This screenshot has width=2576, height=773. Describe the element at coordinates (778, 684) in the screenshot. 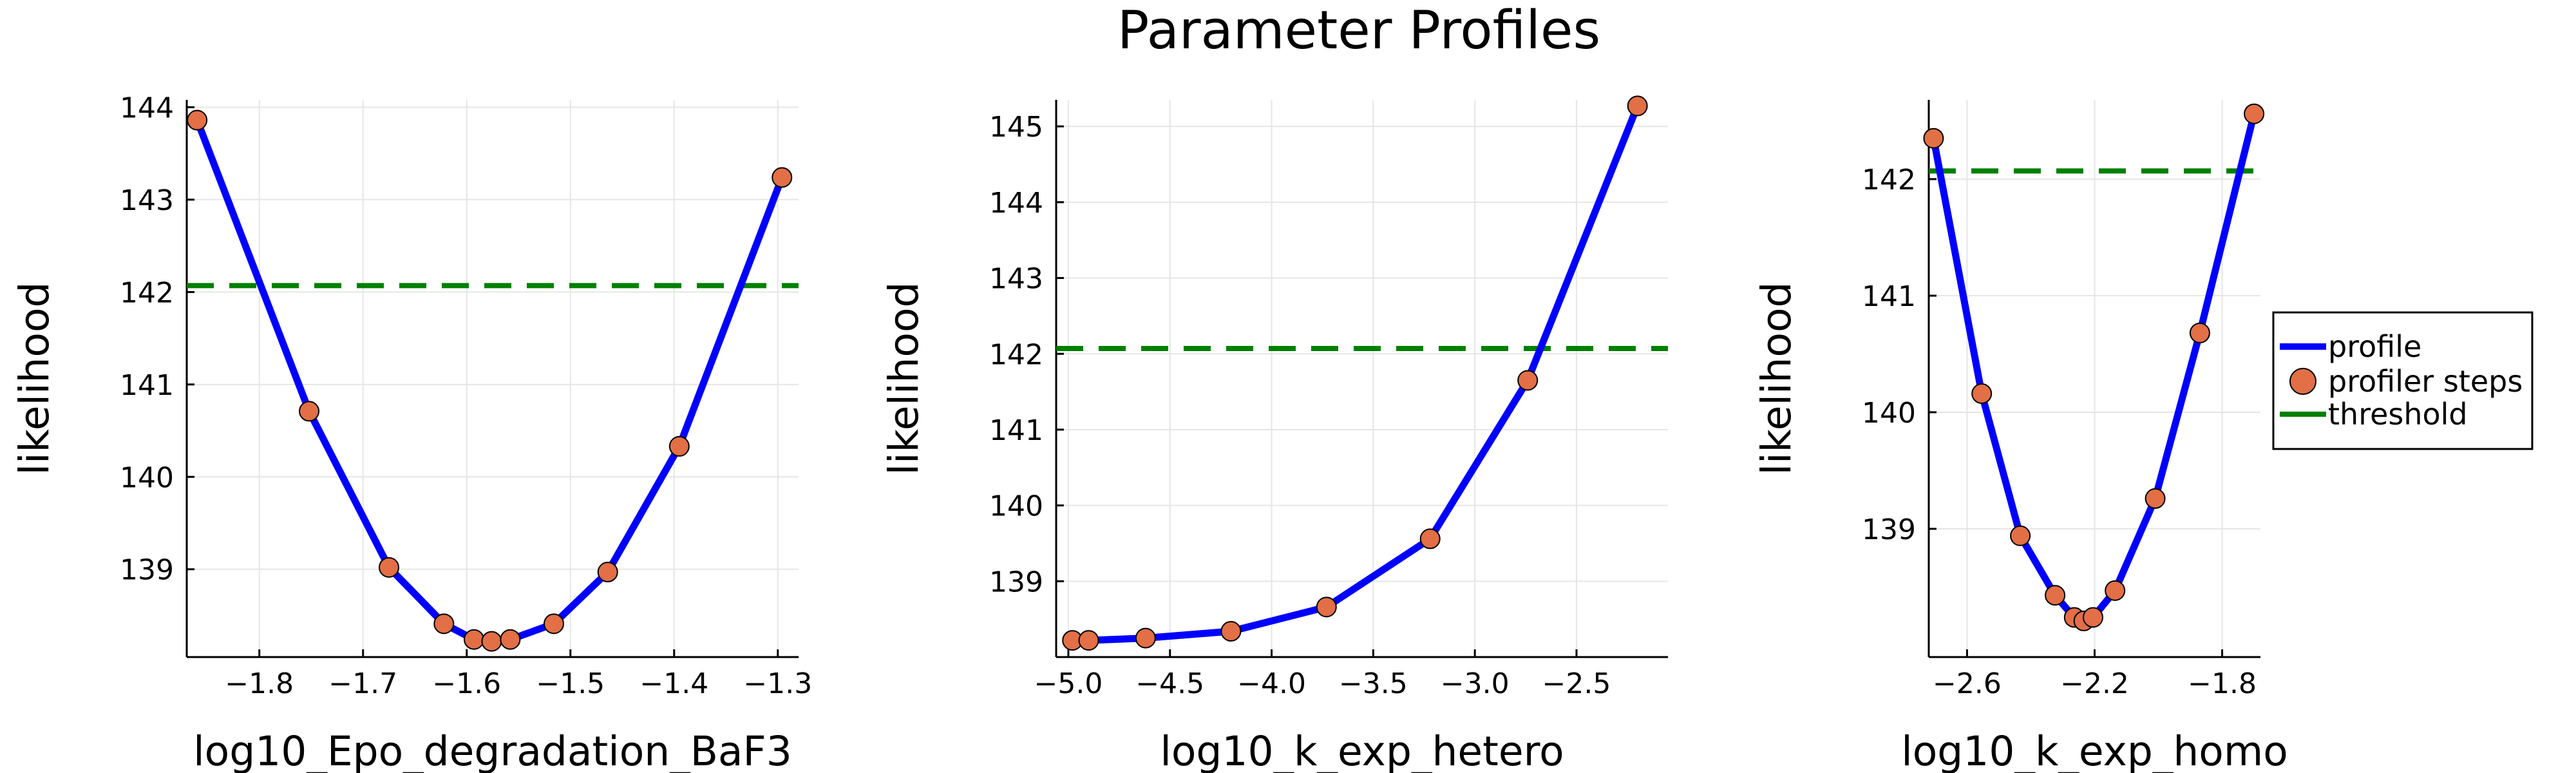

I see `x-tick-label: −1.3` at that location.